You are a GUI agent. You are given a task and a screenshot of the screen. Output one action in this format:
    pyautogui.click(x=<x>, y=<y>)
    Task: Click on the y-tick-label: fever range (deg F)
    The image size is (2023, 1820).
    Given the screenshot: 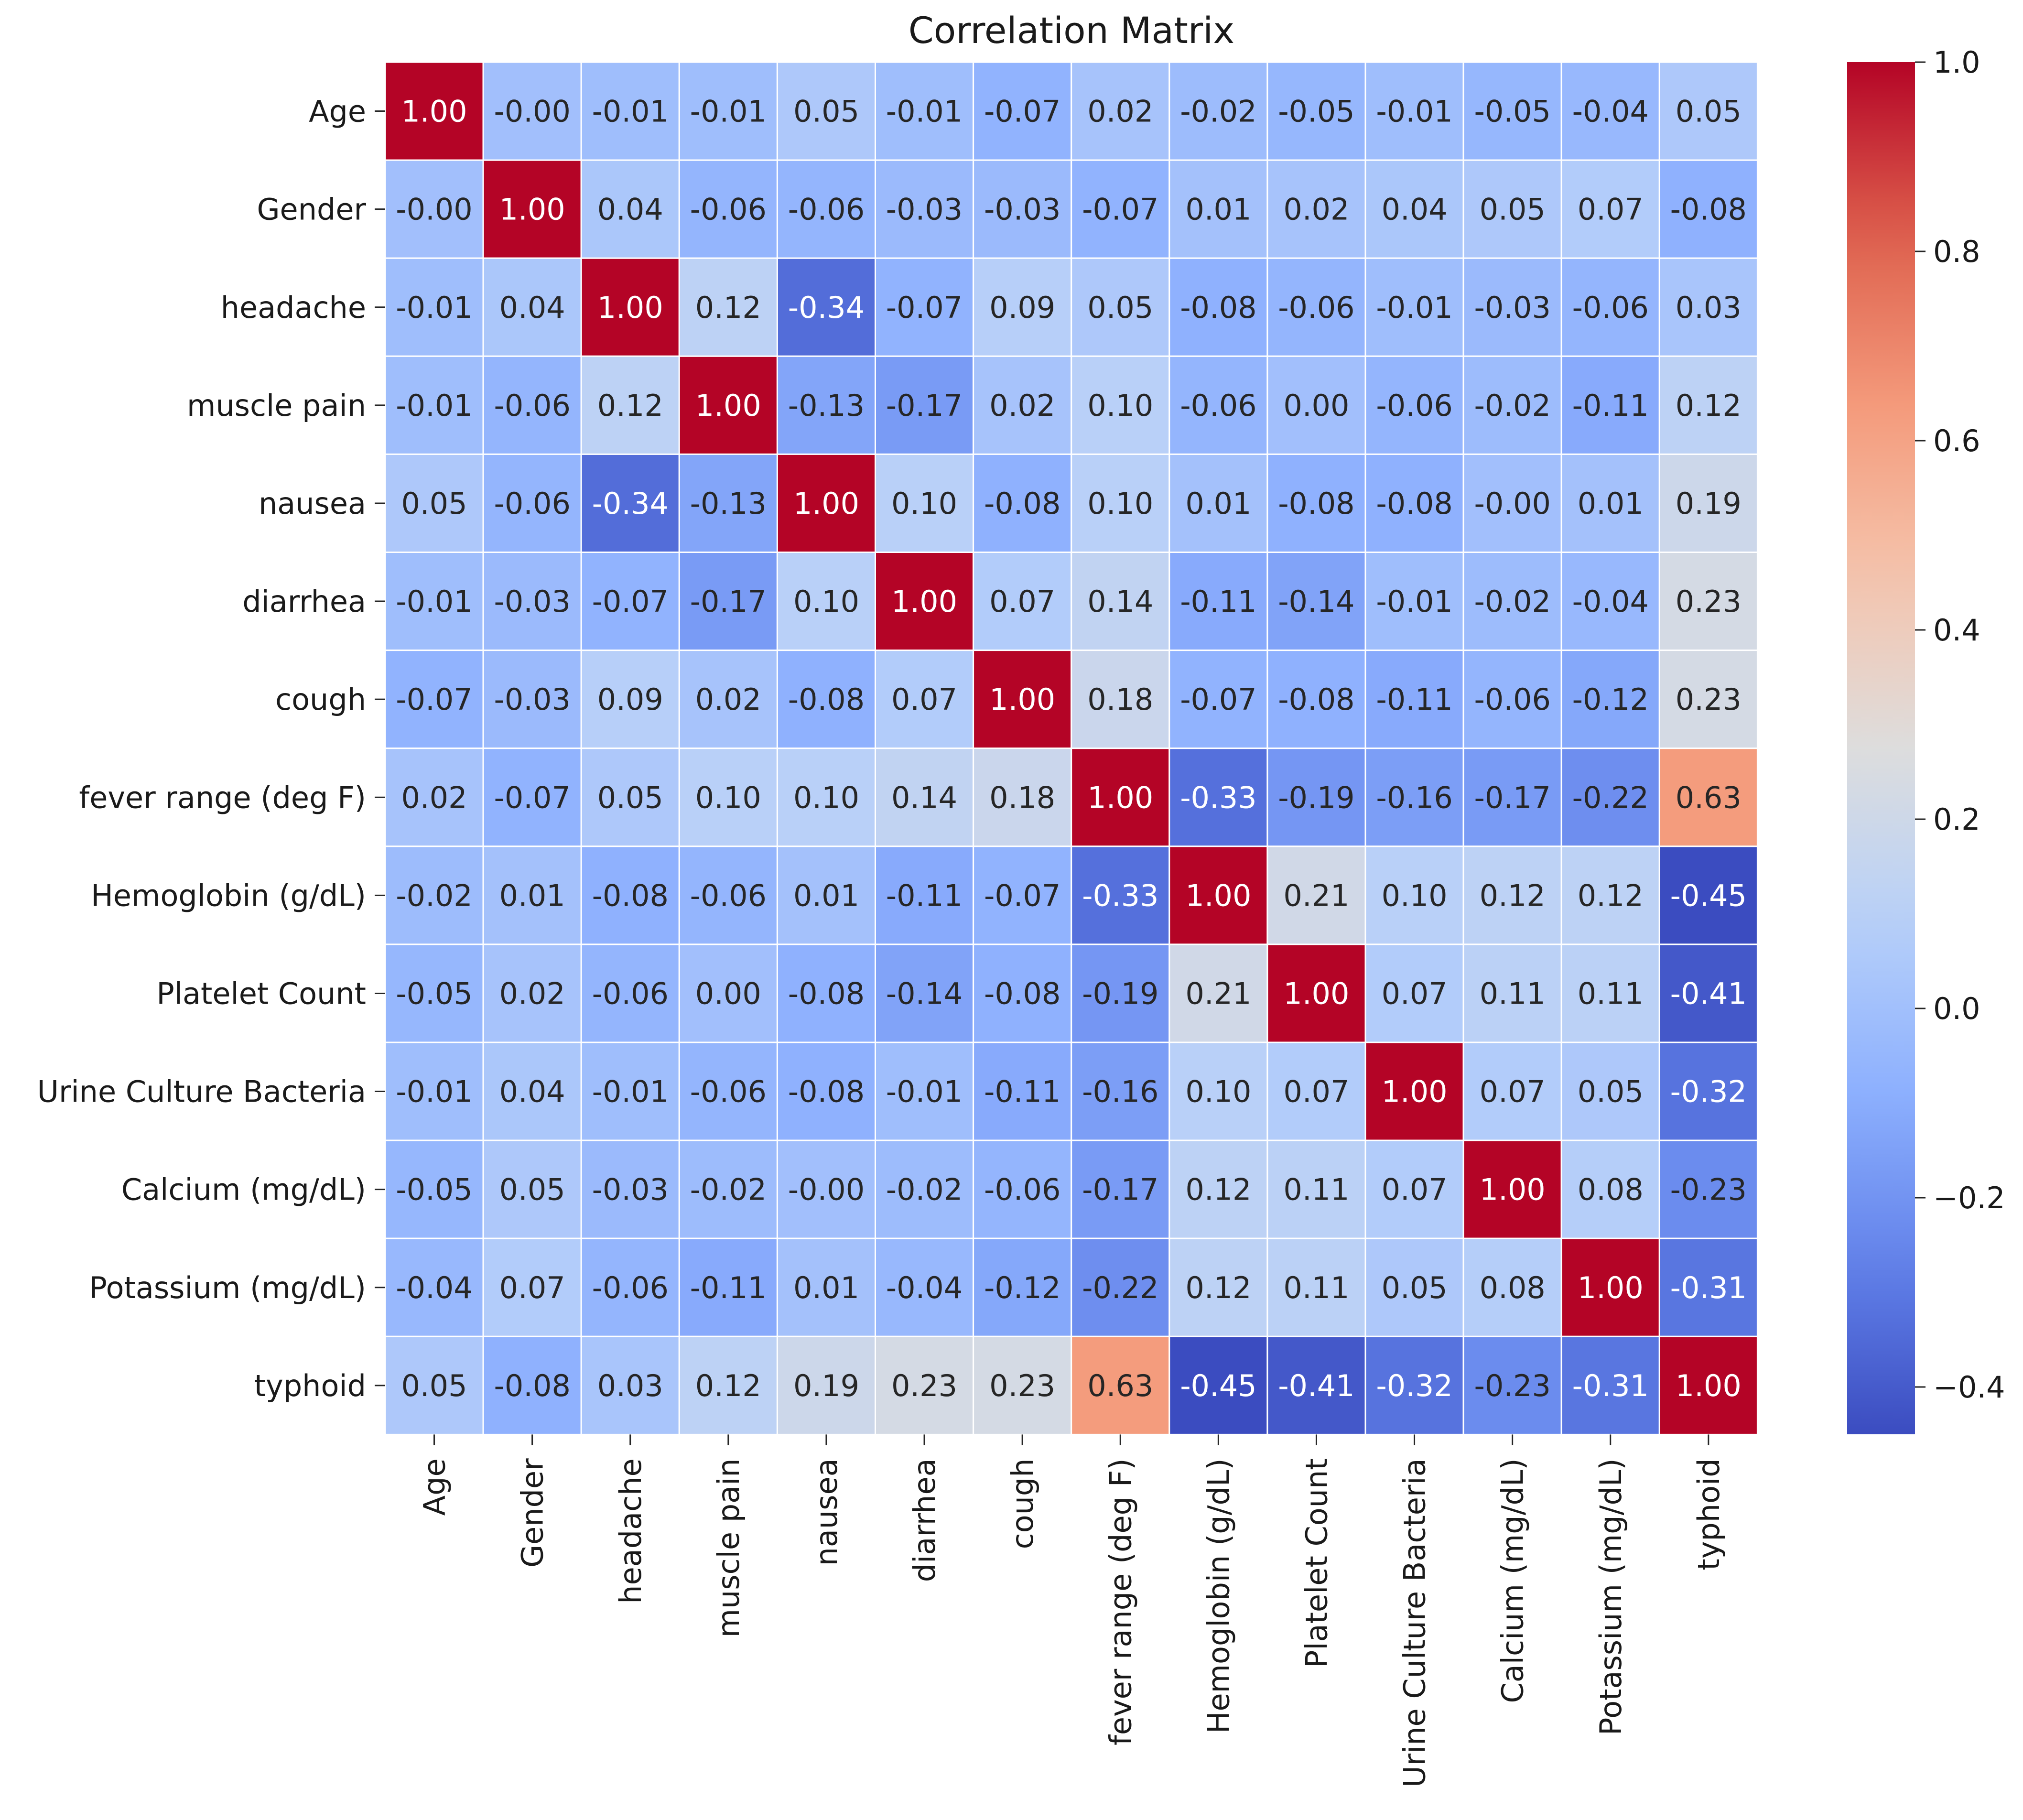 What is the action you would take?
    pyautogui.click(x=223, y=798)
    